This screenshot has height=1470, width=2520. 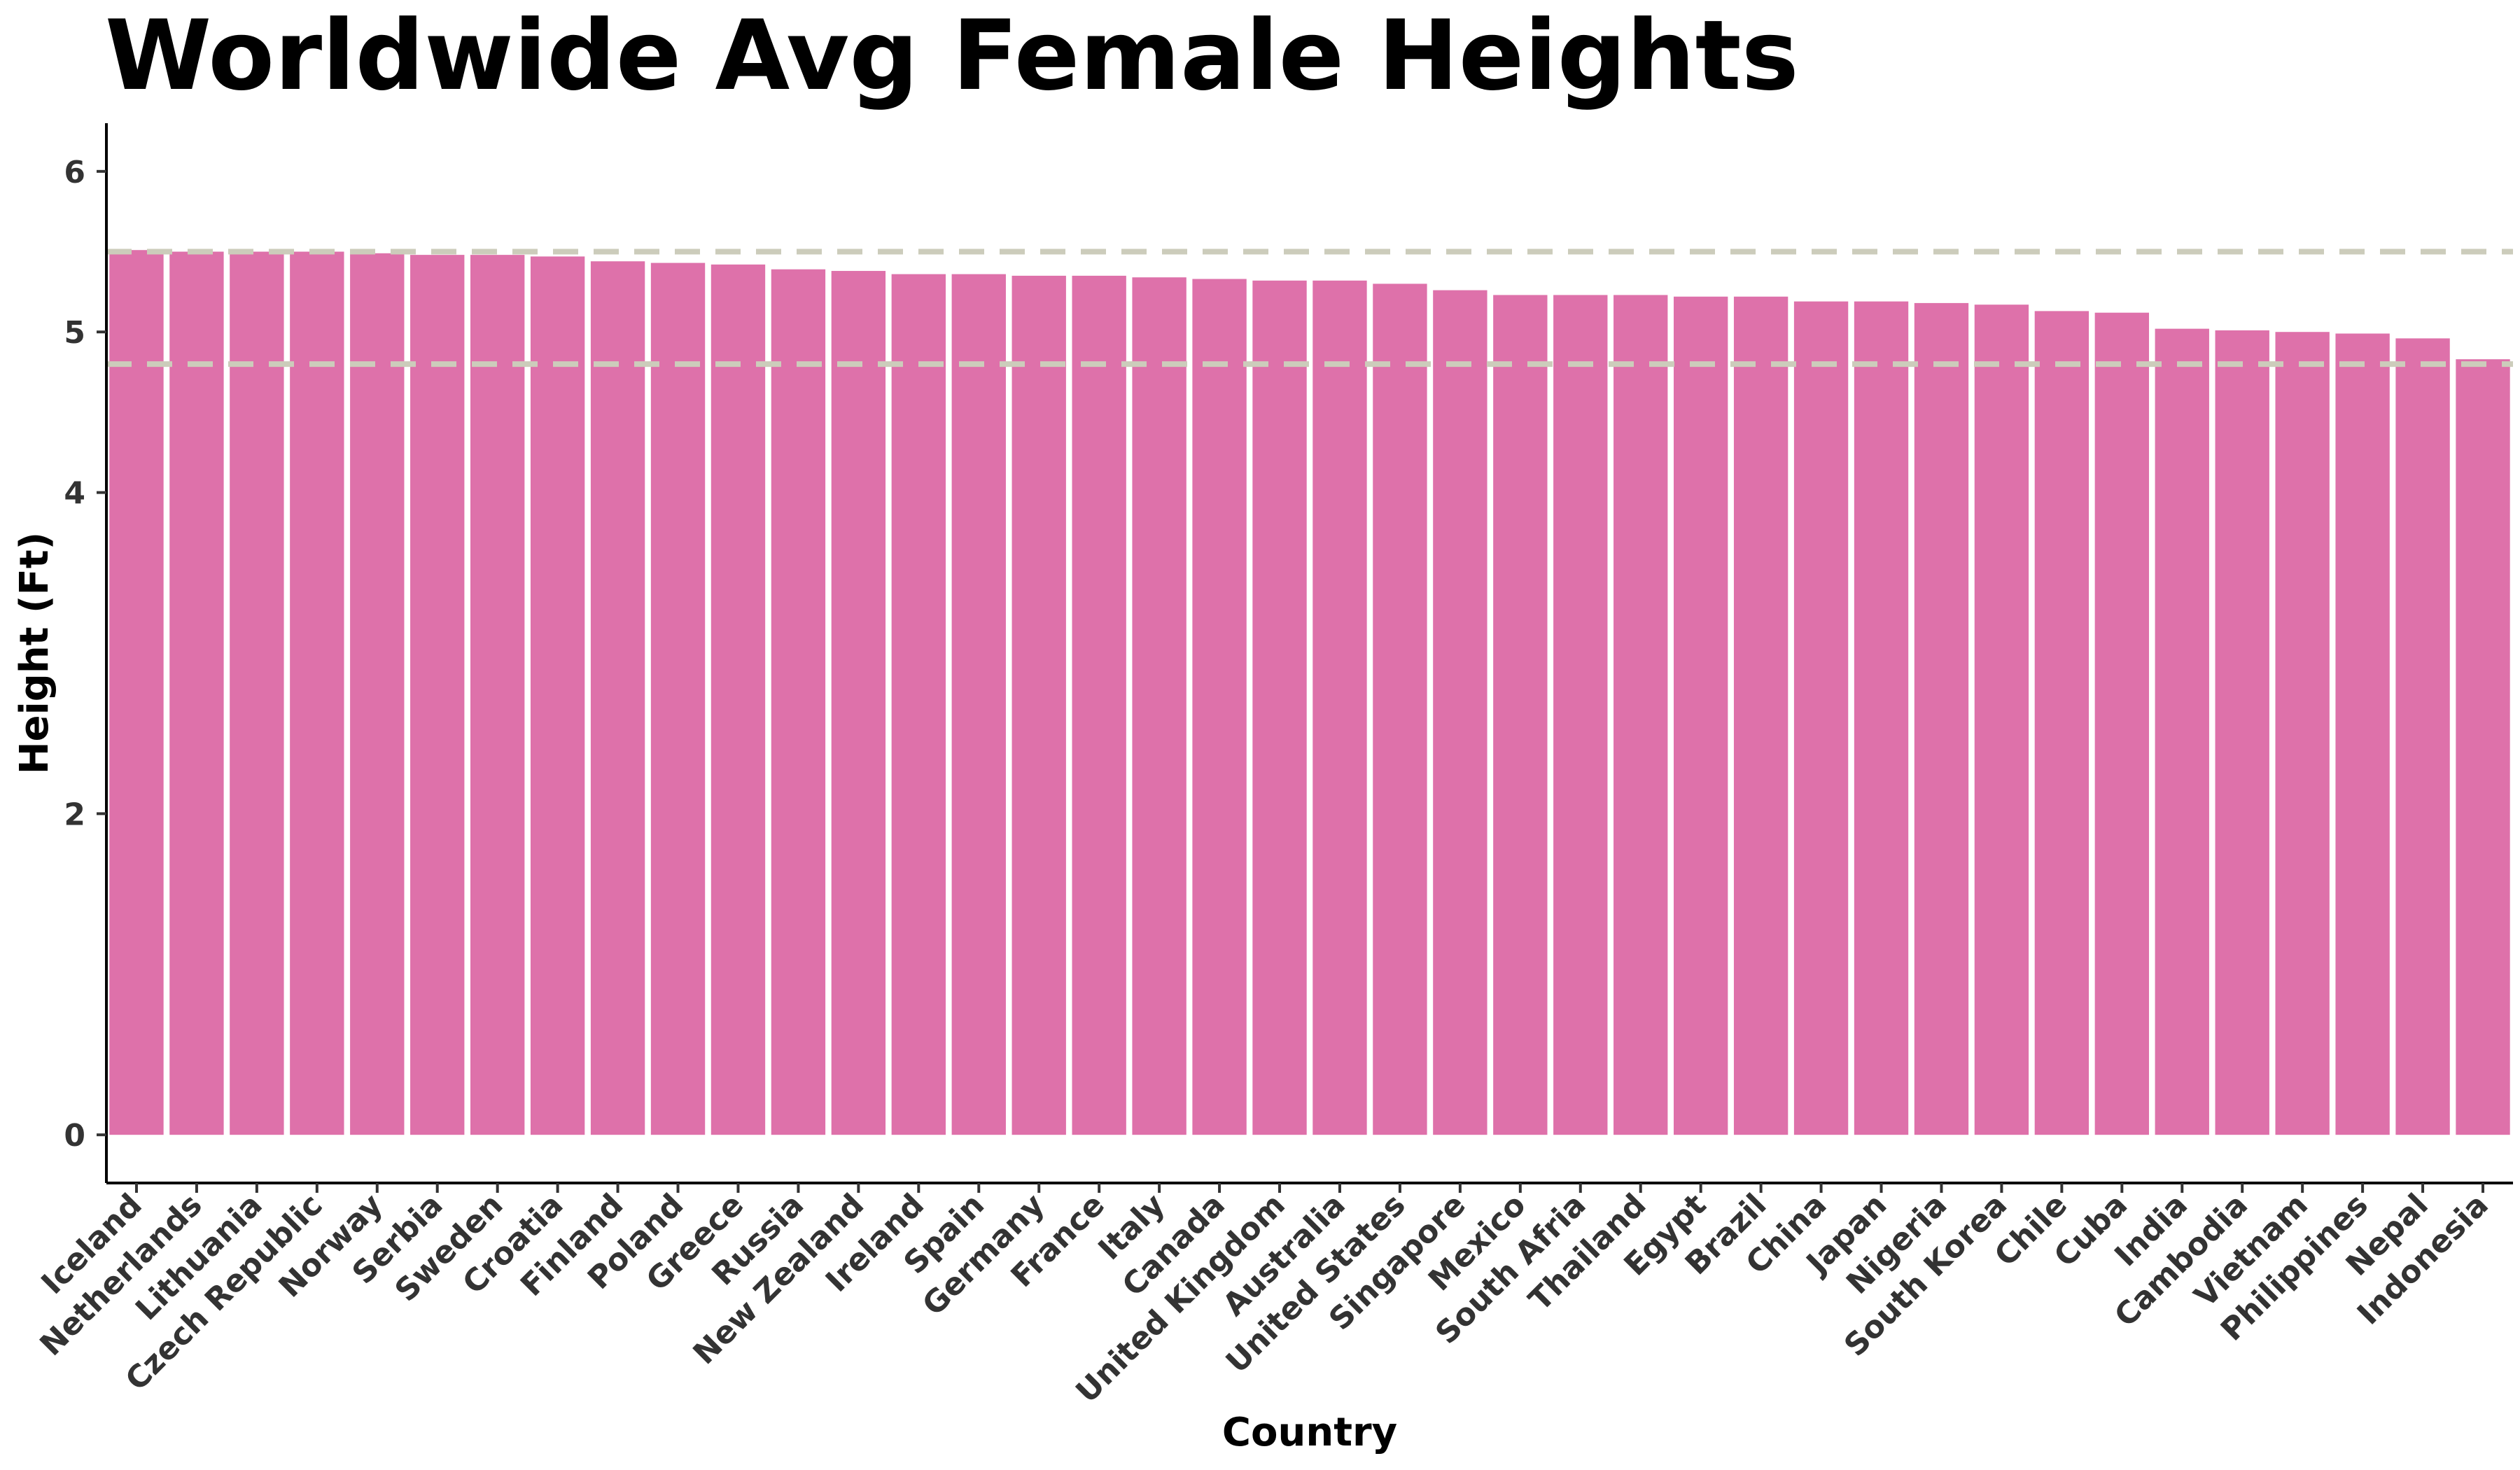 I want to click on x-axis-title: Country, so click(x=1309, y=1432).